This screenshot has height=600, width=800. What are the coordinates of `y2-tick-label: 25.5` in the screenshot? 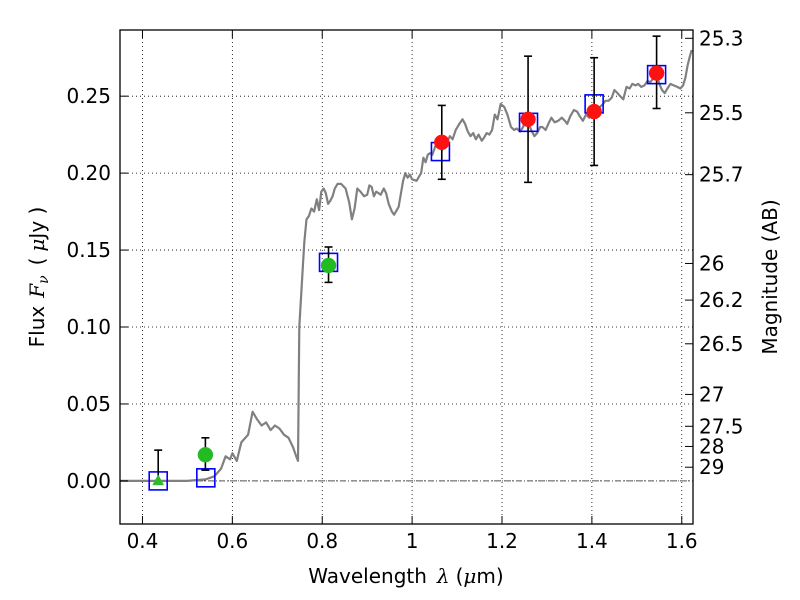 It's located at (721, 113).